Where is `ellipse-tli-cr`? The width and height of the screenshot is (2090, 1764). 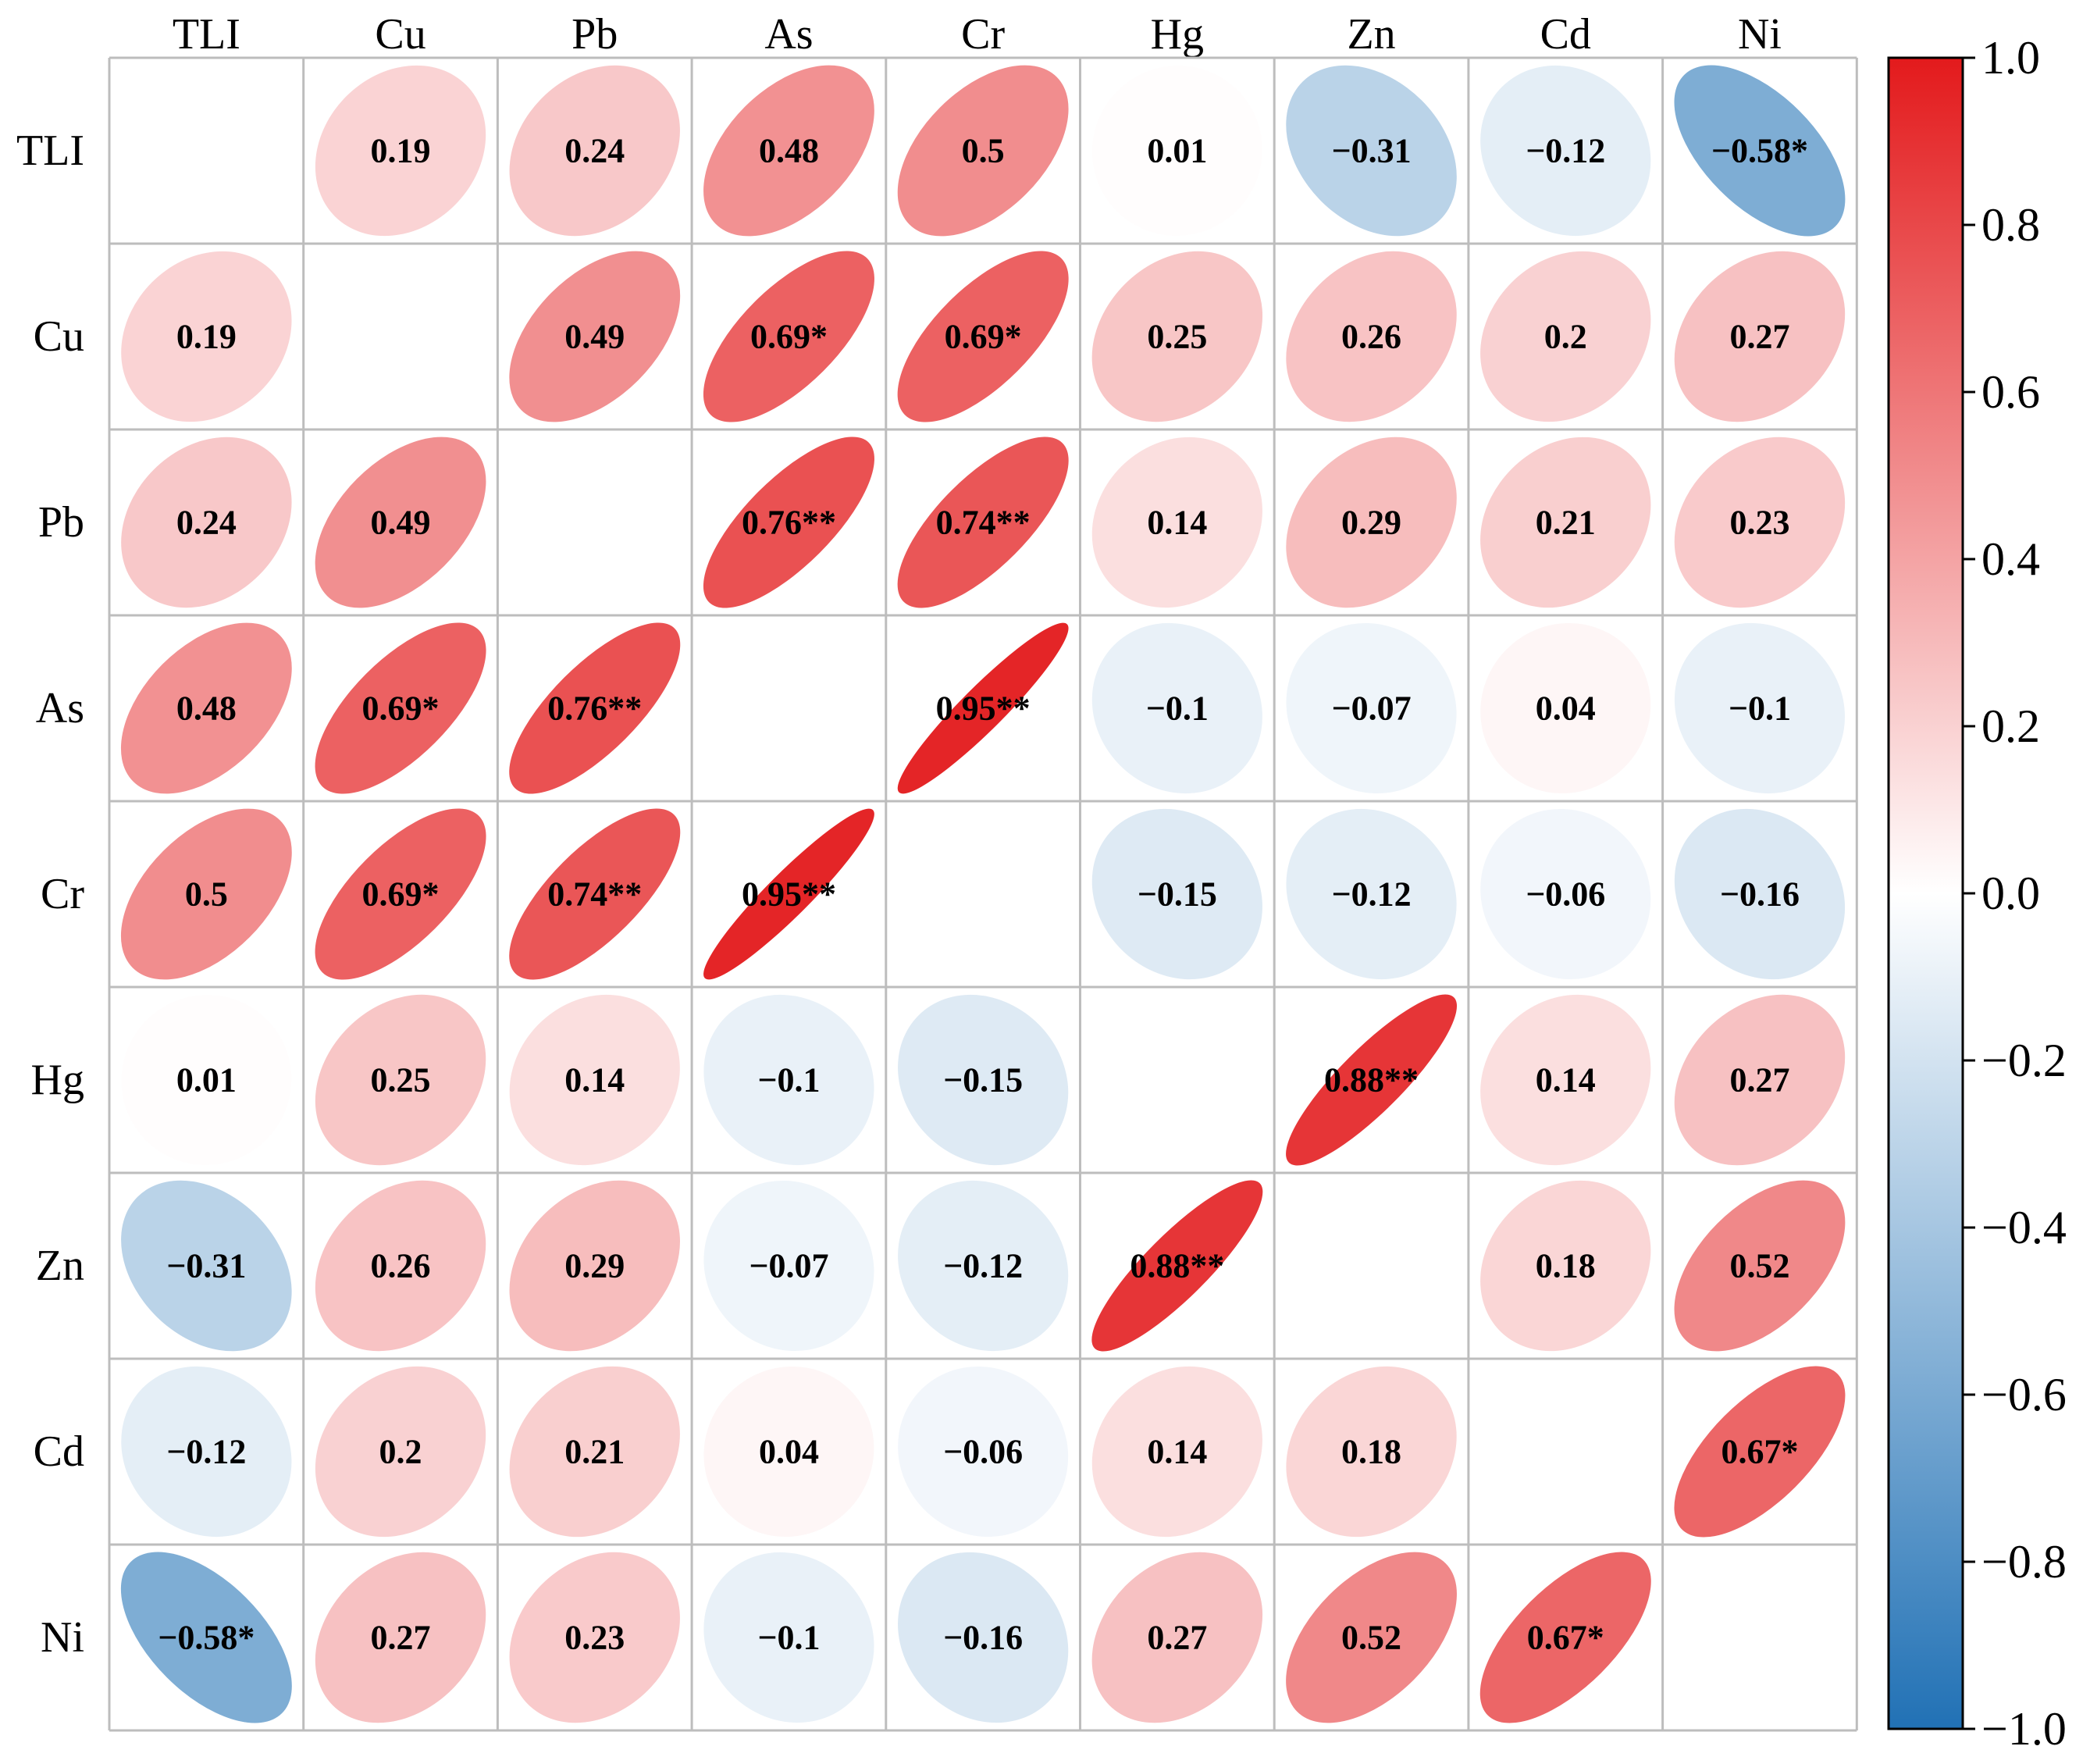 ellipse-tli-cr is located at coordinates (983, 151).